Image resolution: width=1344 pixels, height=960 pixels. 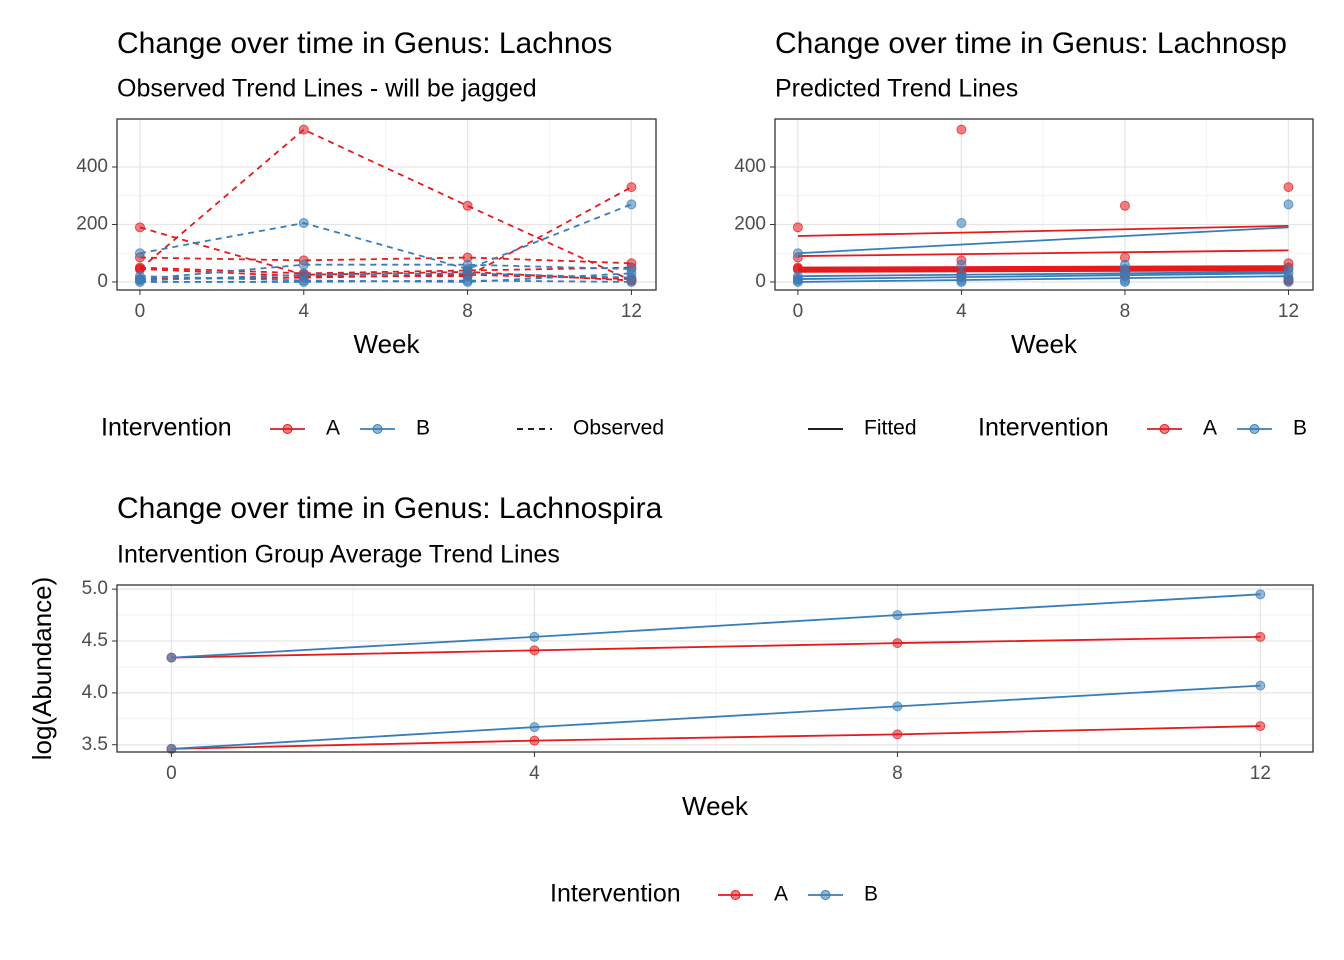 I want to click on chart-title: Change over time in Genus: Lachnos, so click(x=364, y=43).